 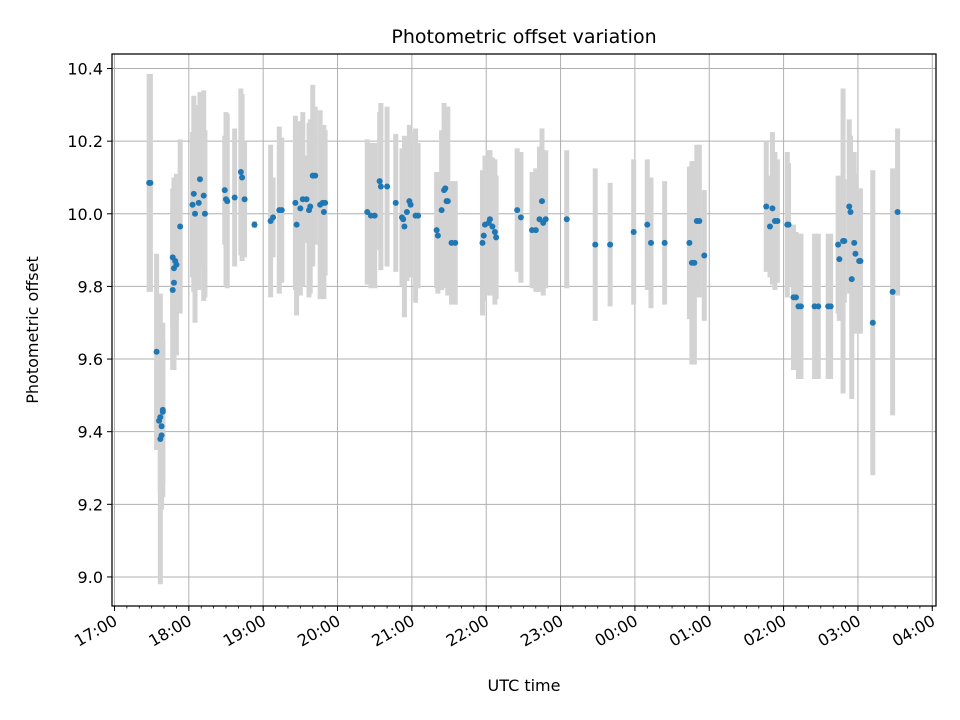 I want to click on y-tick-label: 9.0, so click(x=90, y=577).